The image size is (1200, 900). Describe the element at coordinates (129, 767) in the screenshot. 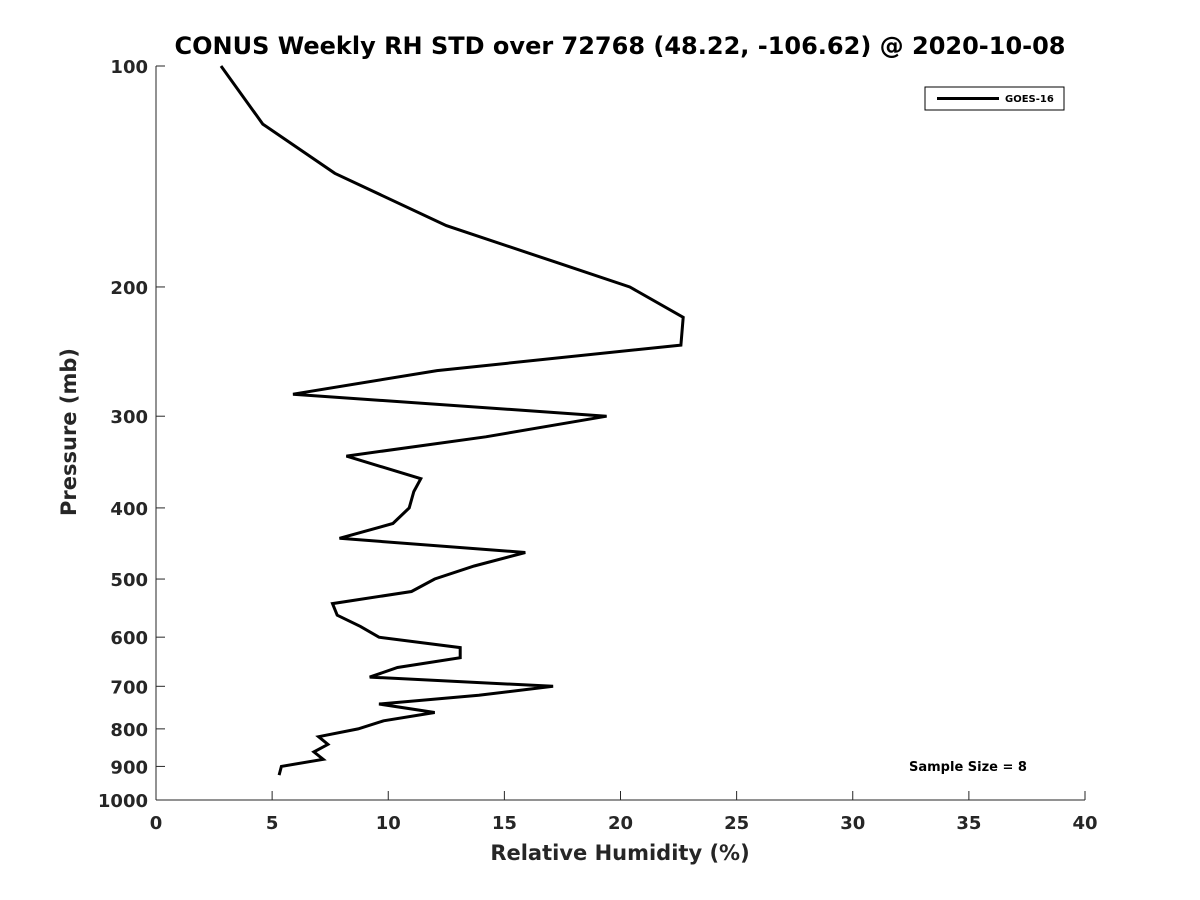

I see `y-tick-label: 900` at that location.